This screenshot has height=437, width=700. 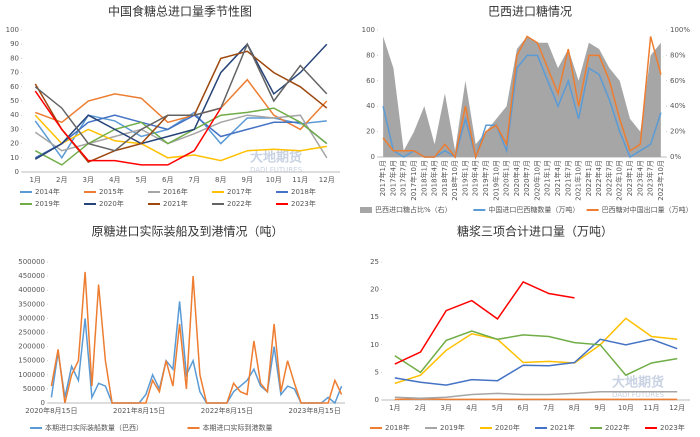 I want to click on y2-tick-label: 40%, so click(x=678, y=106).